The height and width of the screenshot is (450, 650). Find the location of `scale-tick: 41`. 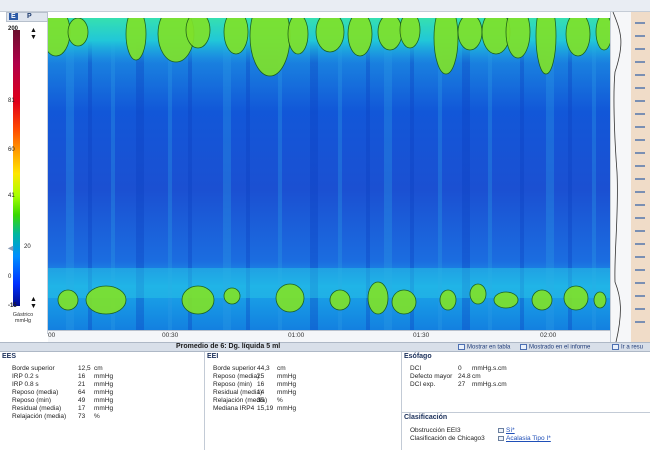

scale-tick: 41 is located at coordinates (11, 196).